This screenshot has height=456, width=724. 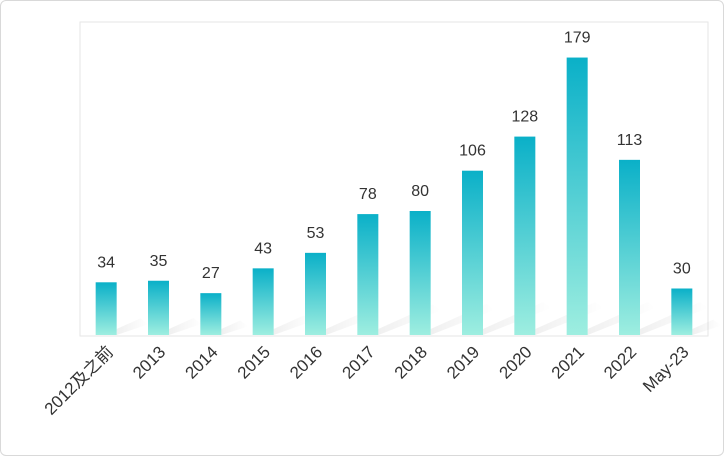 I want to click on x-tick-label: 2016, so click(x=306, y=362).